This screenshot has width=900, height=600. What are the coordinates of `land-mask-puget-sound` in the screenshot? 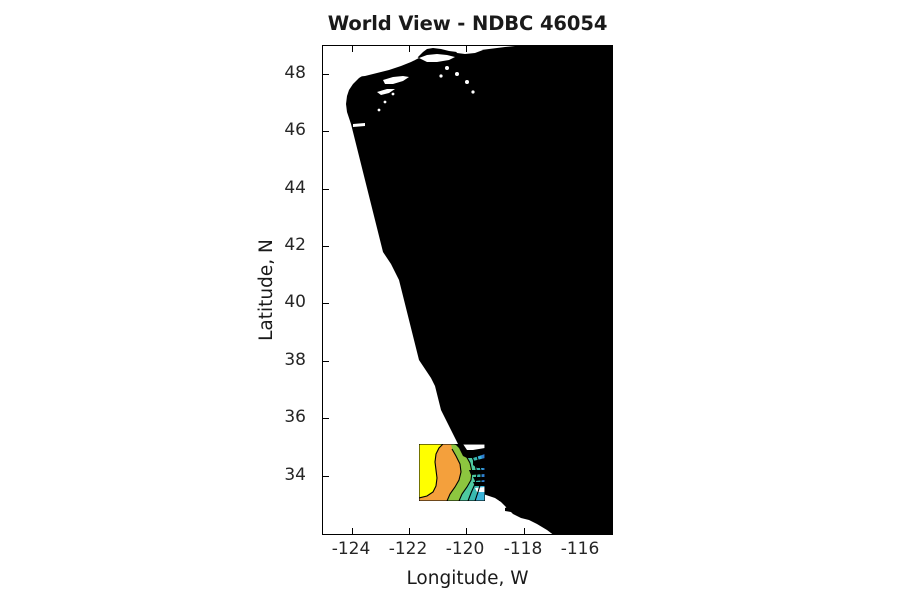 It's located at (384, 66).